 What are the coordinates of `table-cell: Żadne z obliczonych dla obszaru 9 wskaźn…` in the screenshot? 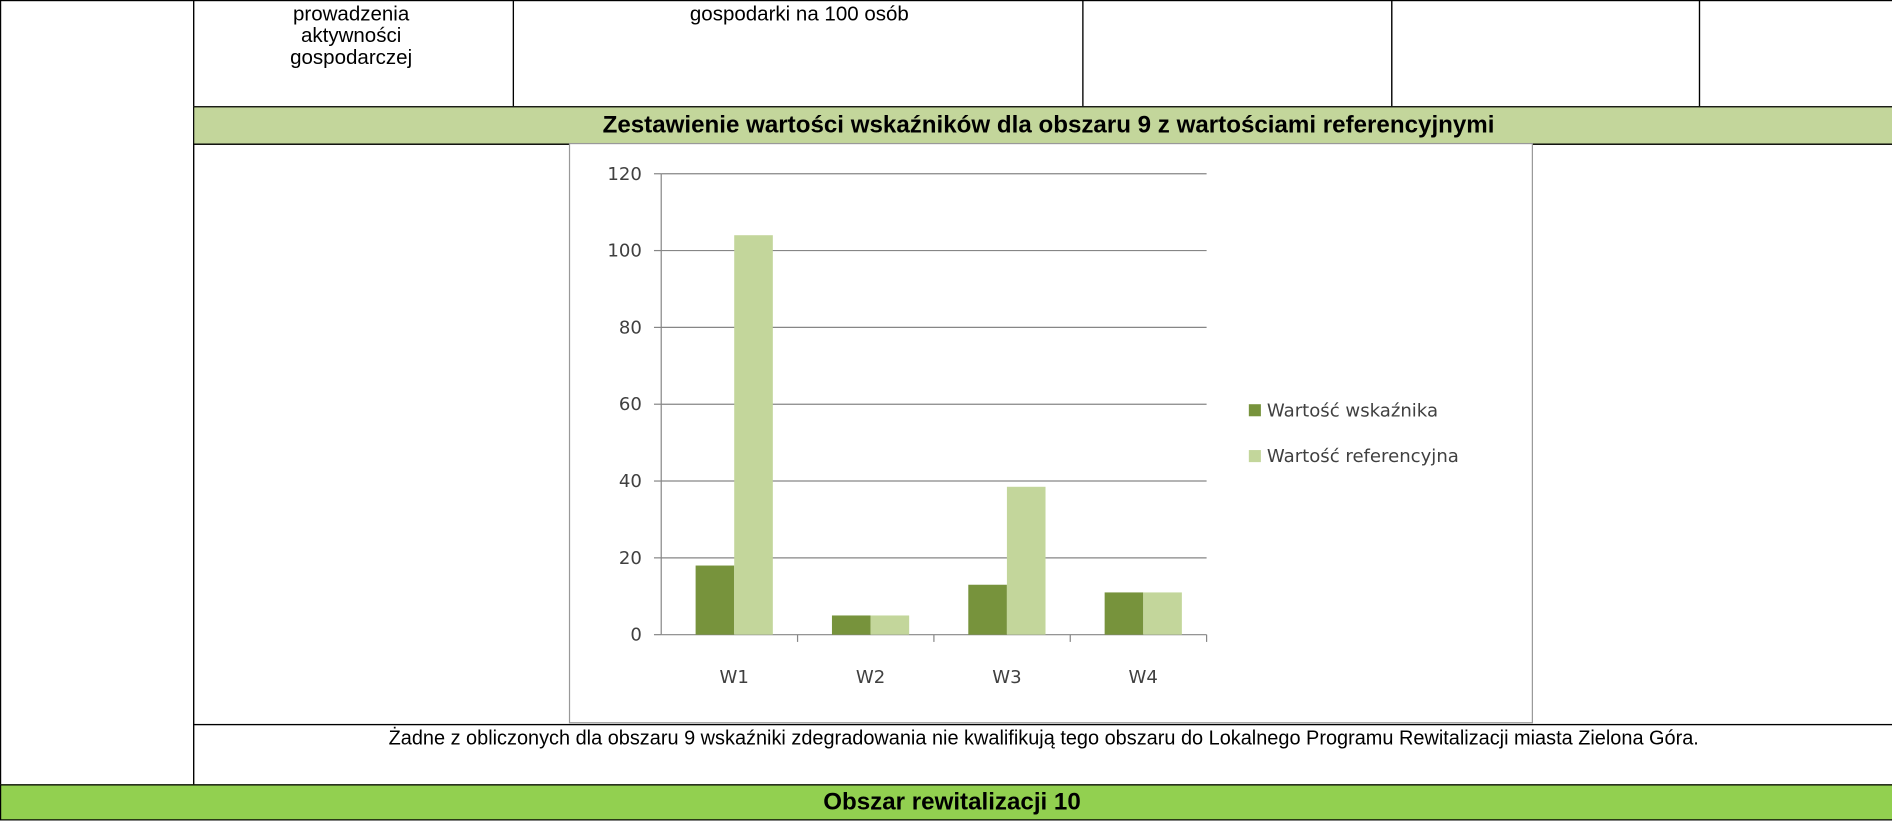 It's located at (1042, 754).